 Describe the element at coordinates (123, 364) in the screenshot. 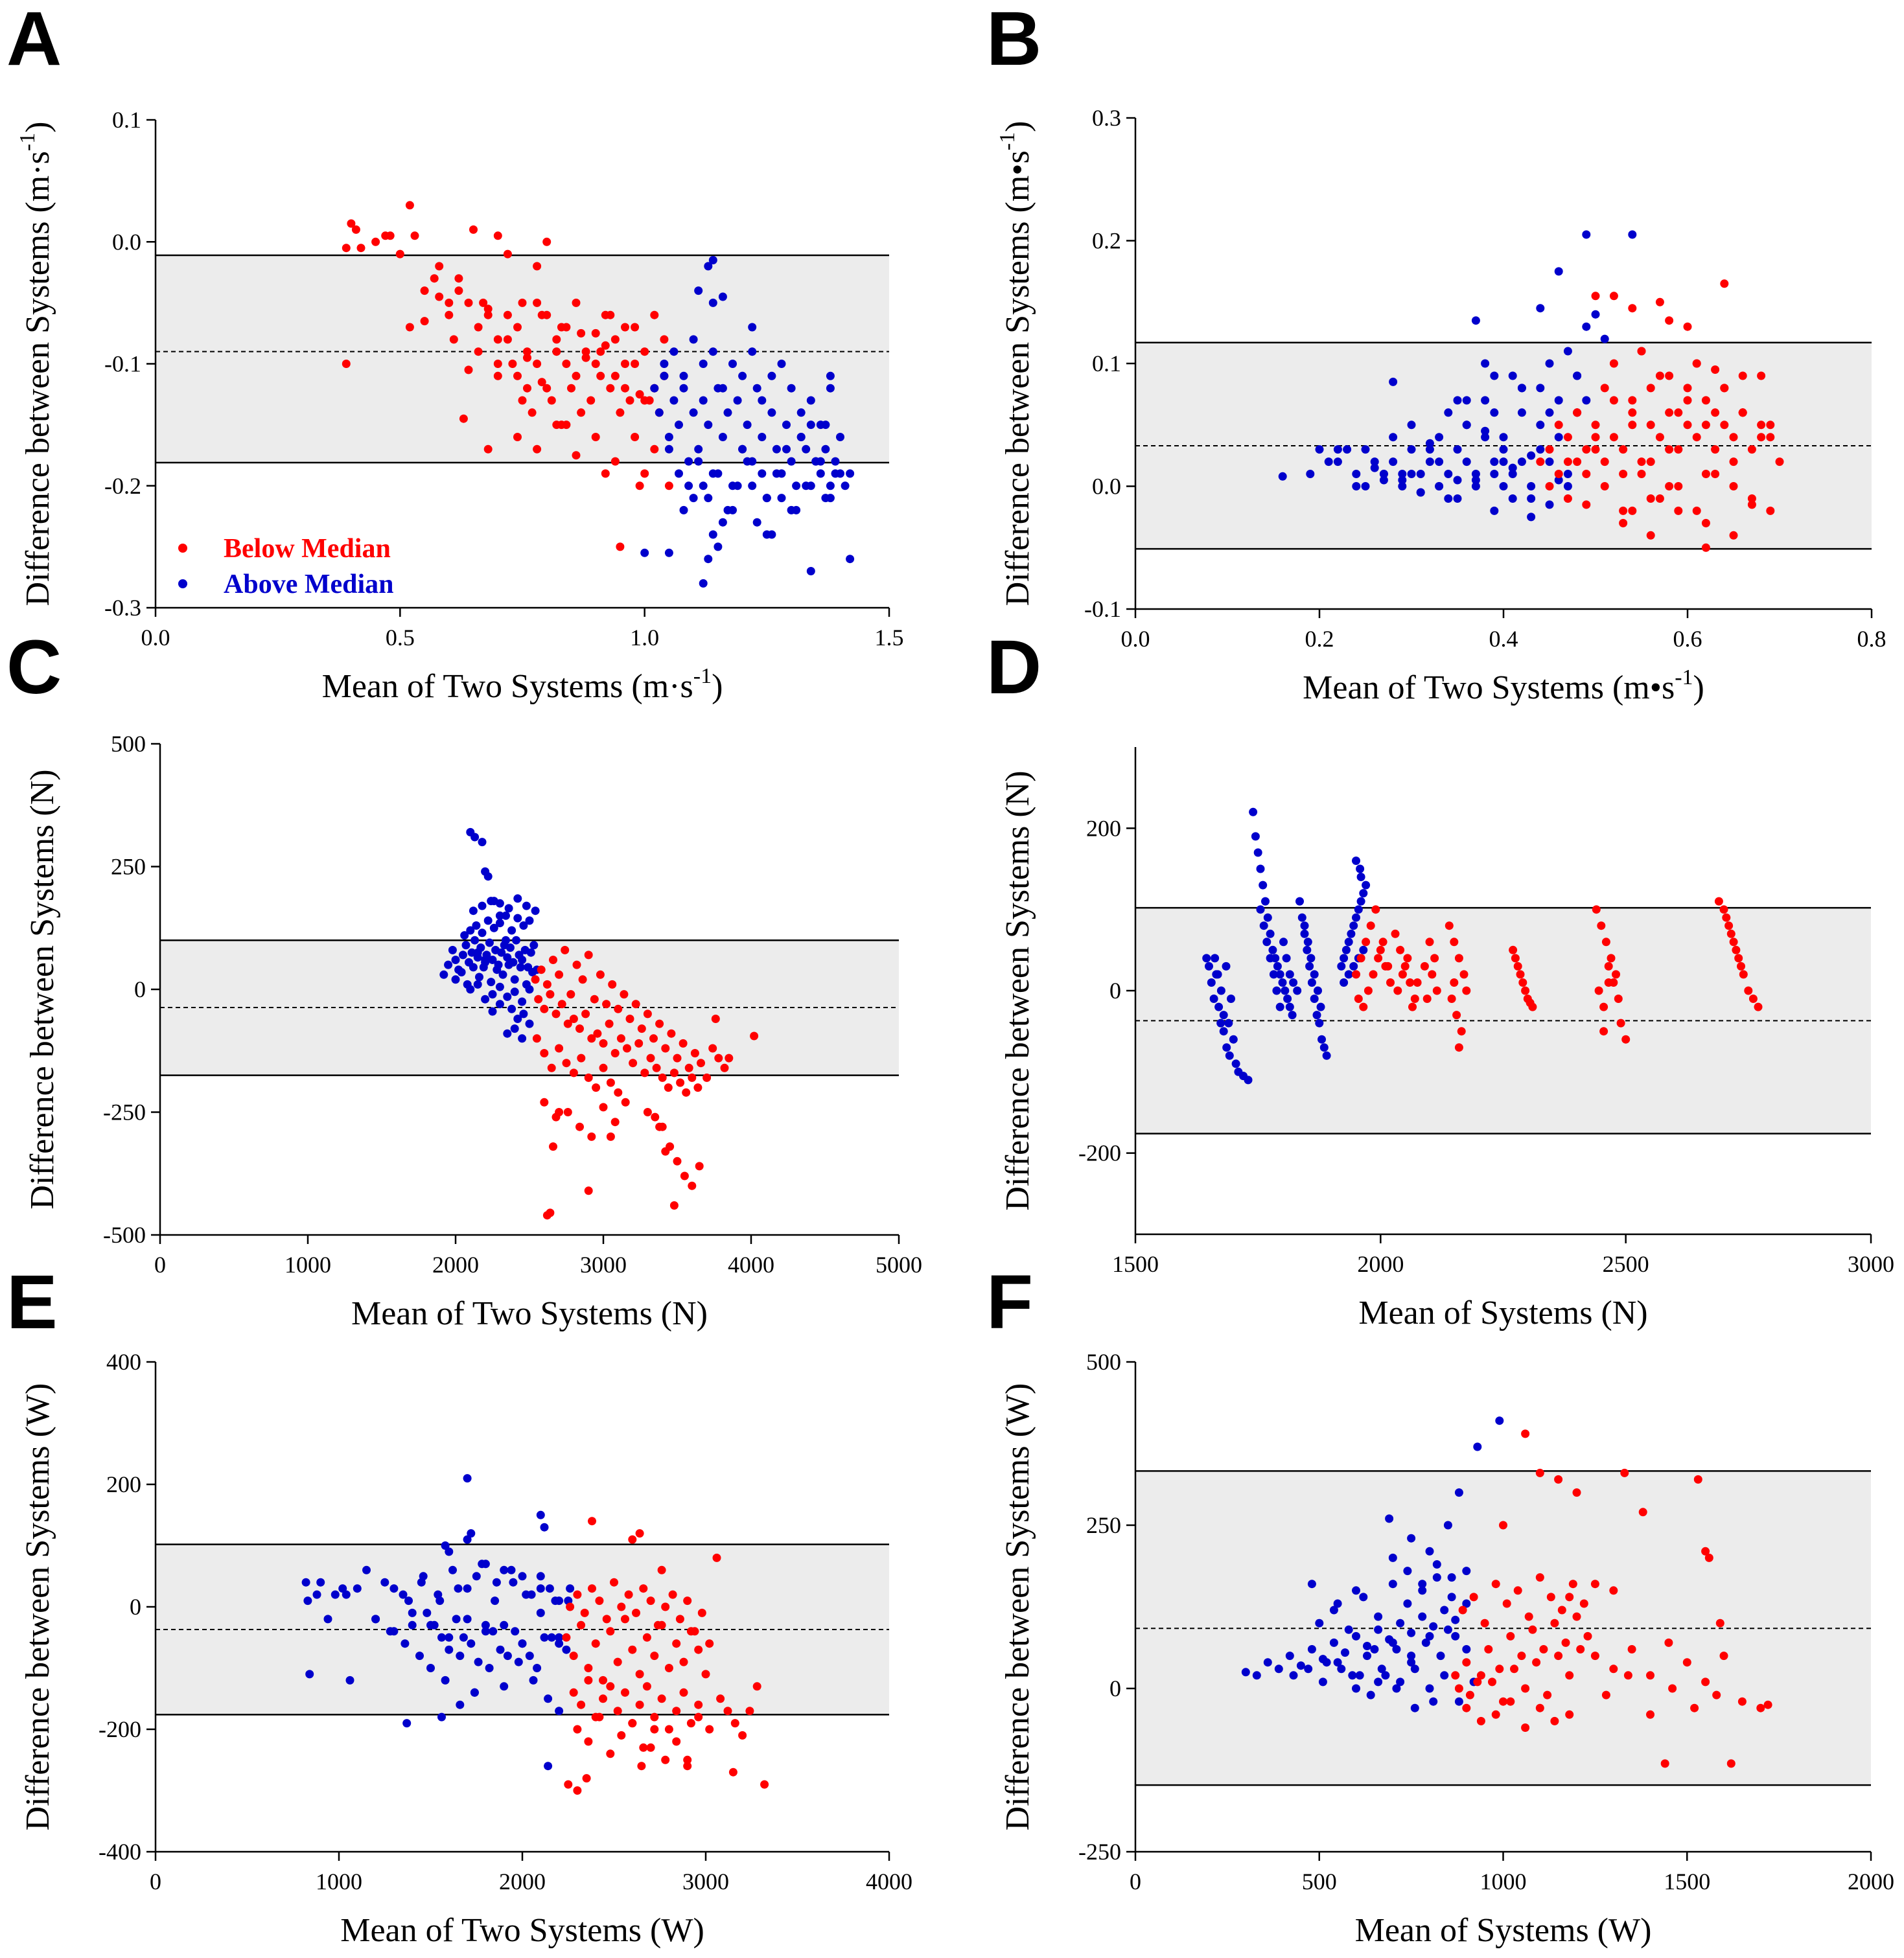

I see `y-tick-label: -0.1` at that location.